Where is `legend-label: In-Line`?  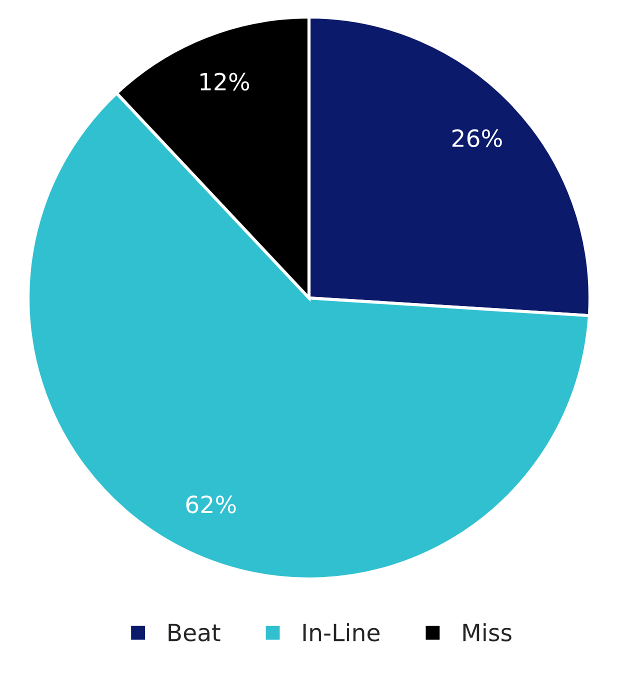
legend-label: In-Line is located at coordinates (341, 632).